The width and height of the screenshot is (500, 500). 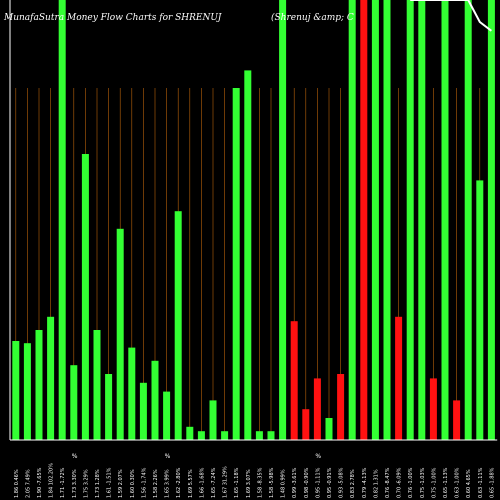 What do you see at coordinates (342, 482) in the screenshot?
I see `x-tick-label: 0.93 -5.08%` at bounding box center [342, 482].